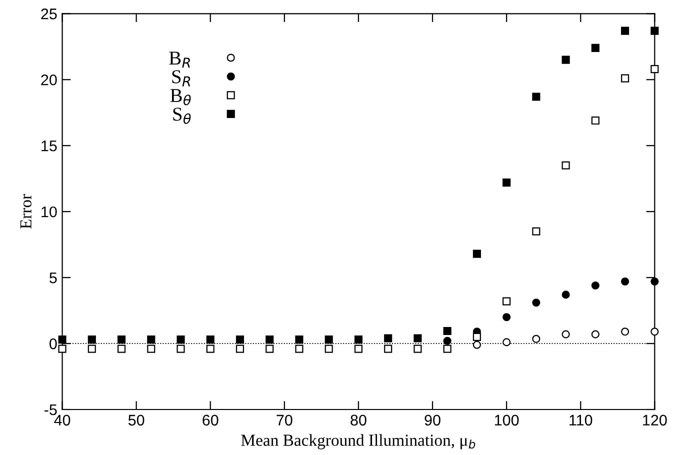  I want to click on y-tick-label: 0, so click(53, 344).